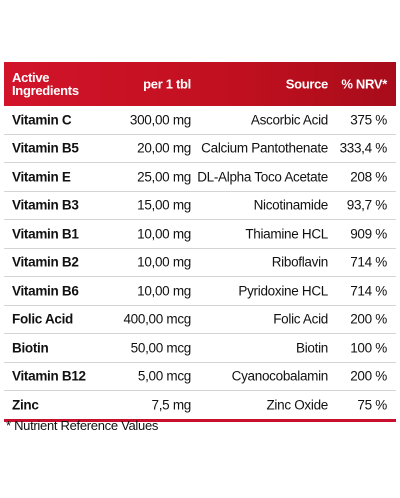 This screenshot has height=498, width=400. Describe the element at coordinates (364, 84) in the screenshot. I see `header-cell: % NRV*` at that location.